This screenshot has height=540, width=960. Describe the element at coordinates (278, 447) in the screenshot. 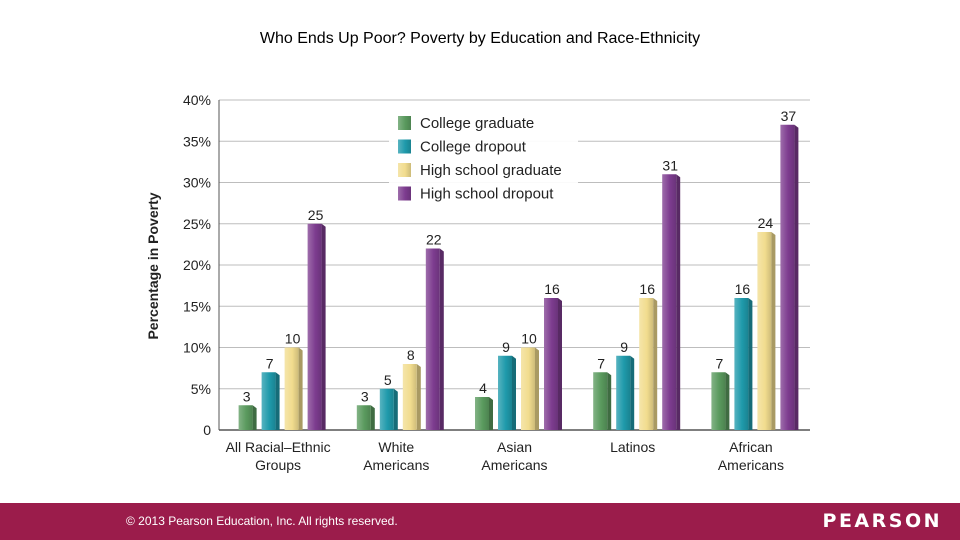

I see `x-tick-label: All Racial–Ethnic` at that location.